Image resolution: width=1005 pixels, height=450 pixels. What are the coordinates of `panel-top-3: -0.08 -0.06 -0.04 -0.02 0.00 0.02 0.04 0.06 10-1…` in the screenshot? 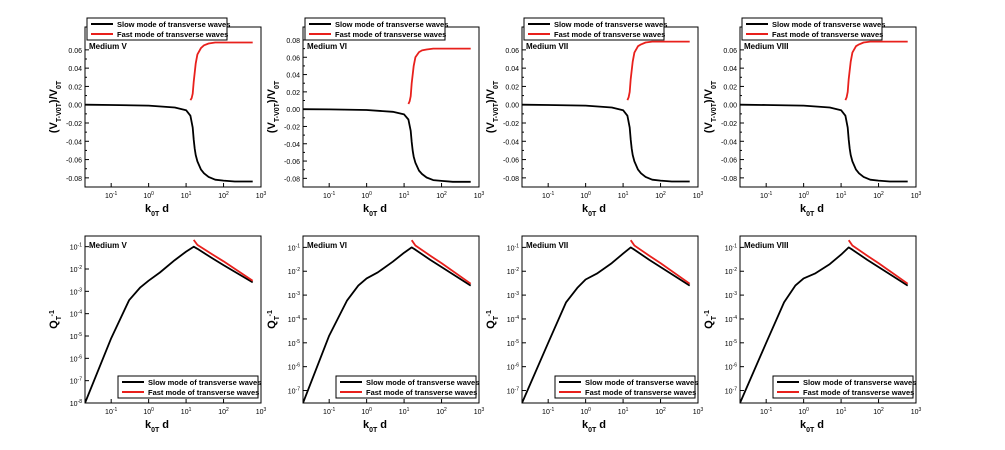 It's located at (594, 117).